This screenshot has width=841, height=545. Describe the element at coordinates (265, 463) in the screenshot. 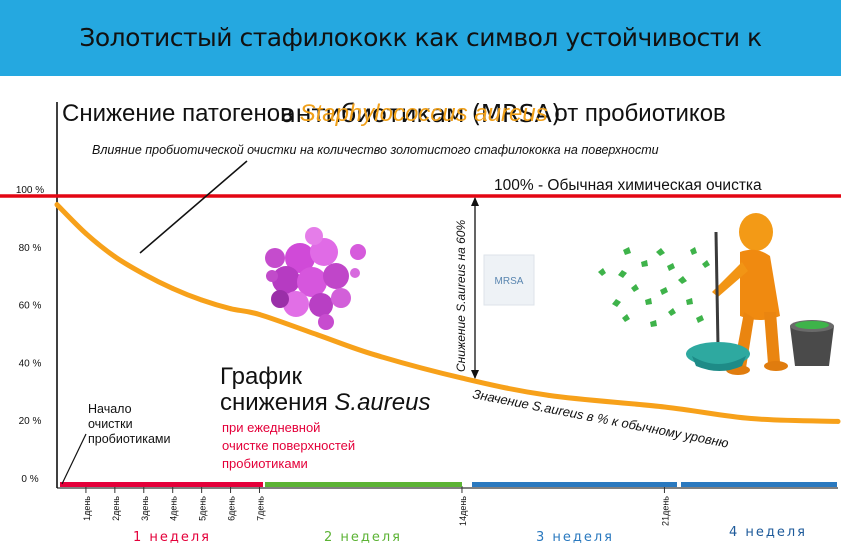

I see `graph-subtitle-line3: пробиотиками` at that location.